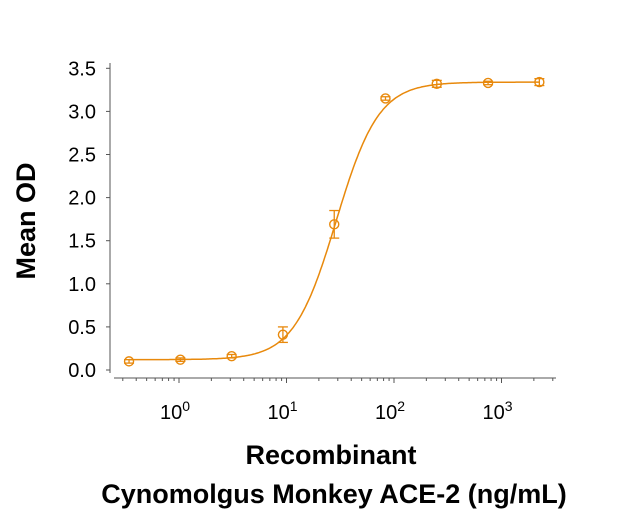  What do you see at coordinates (282, 411) in the screenshot?
I see `x-tick-label: 10¹` at bounding box center [282, 411].